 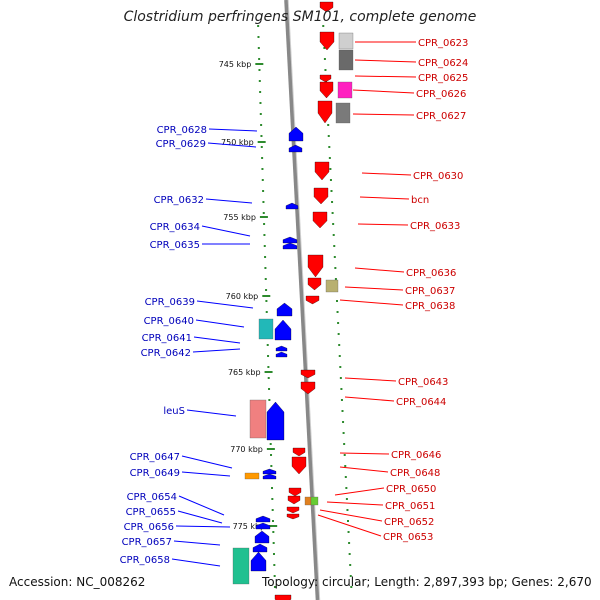 What do you see at coordinates (416, 455) in the screenshot?
I see `gene-label-CPR_0646: CPR_0646` at bounding box center [416, 455].